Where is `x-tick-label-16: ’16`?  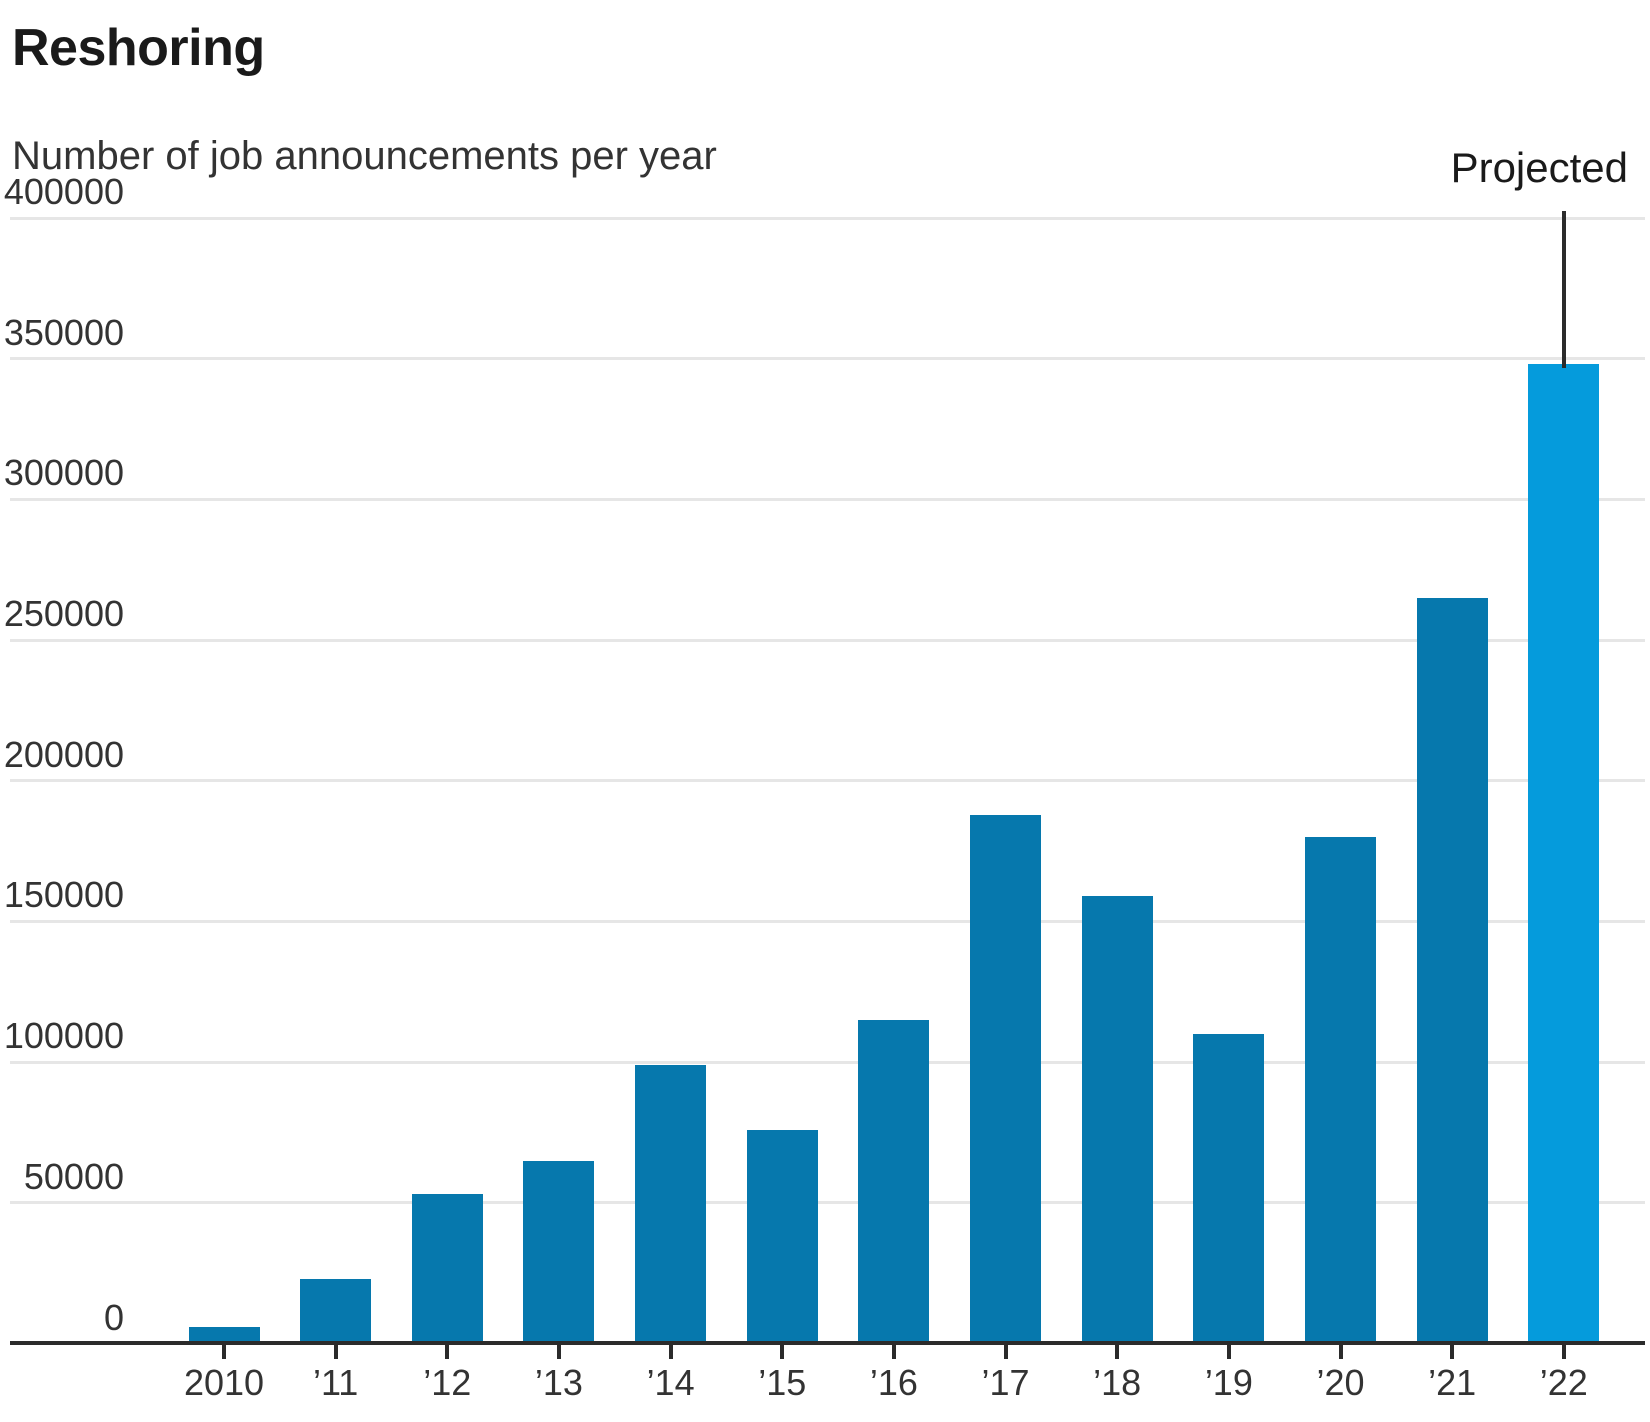
x-tick-label-16: ’16 is located at coordinates (893, 1382).